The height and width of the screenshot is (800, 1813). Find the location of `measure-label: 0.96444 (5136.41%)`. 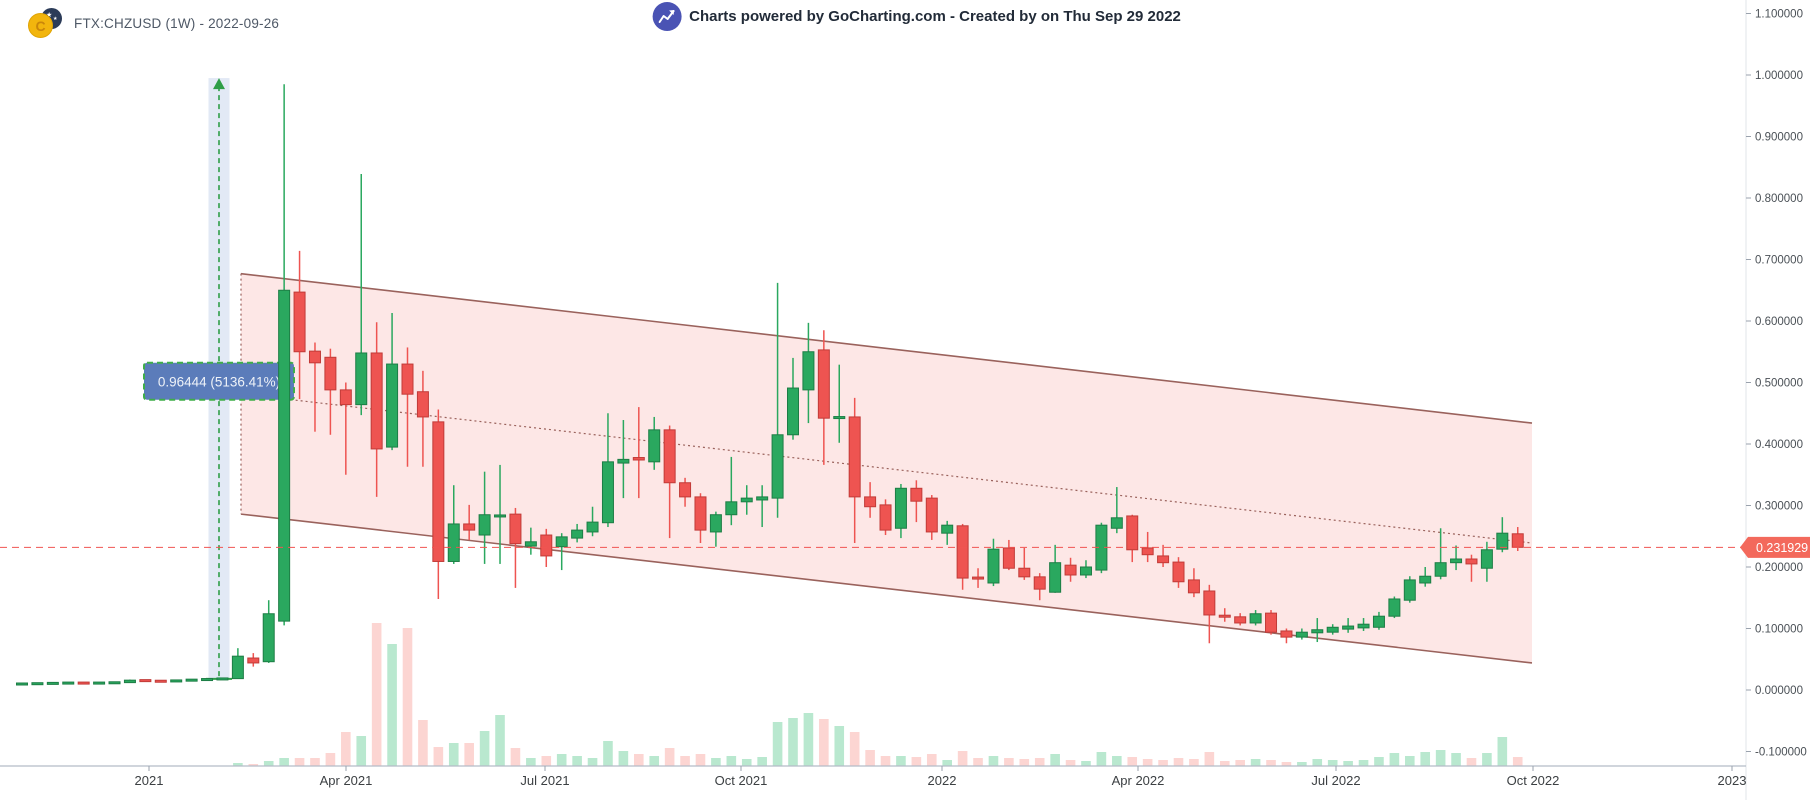

measure-label: 0.96444 (5136.41%) is located at coordinates (219, 381).